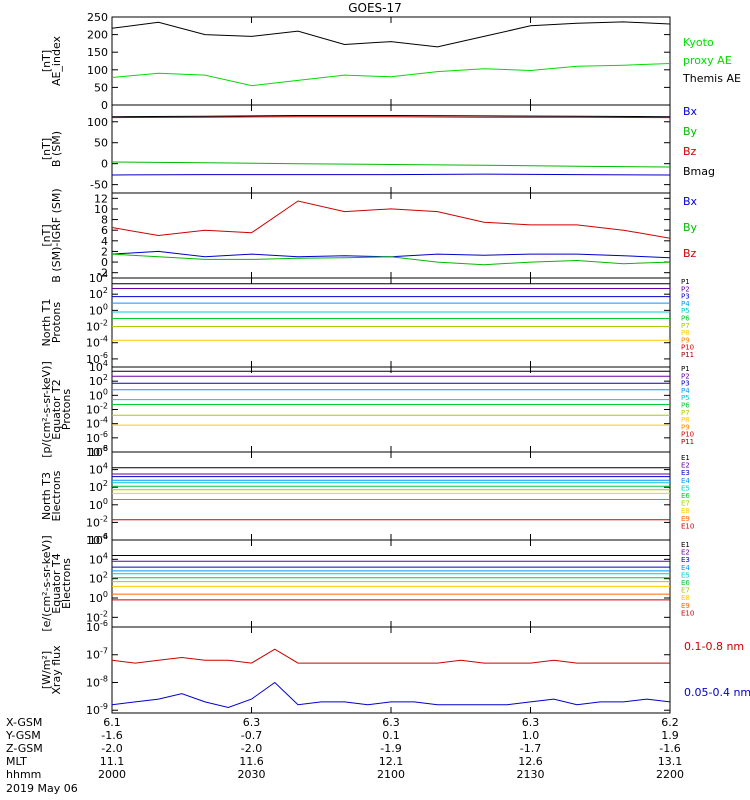 The height and width of the screenshot is (800, 750). Describe the element at coordinates (391, 735) in the screenshot. I see `footer-value: 0.1` at that location.